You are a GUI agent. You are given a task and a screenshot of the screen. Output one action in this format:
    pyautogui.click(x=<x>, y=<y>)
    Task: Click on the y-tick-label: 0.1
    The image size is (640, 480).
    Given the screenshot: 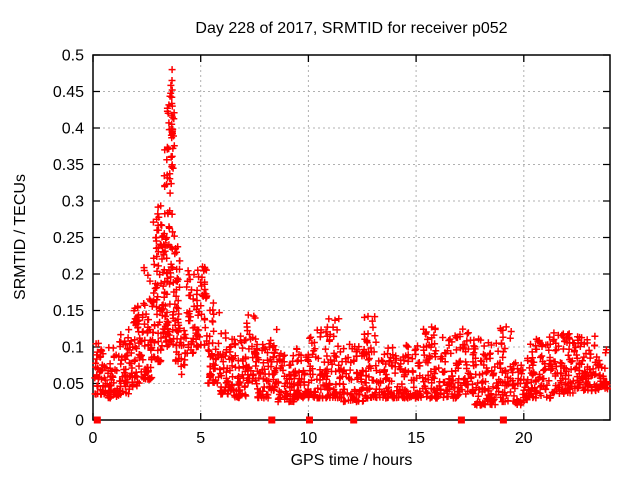 What is the action you would take?
    pyautogui.click(x=73, y=348)
    